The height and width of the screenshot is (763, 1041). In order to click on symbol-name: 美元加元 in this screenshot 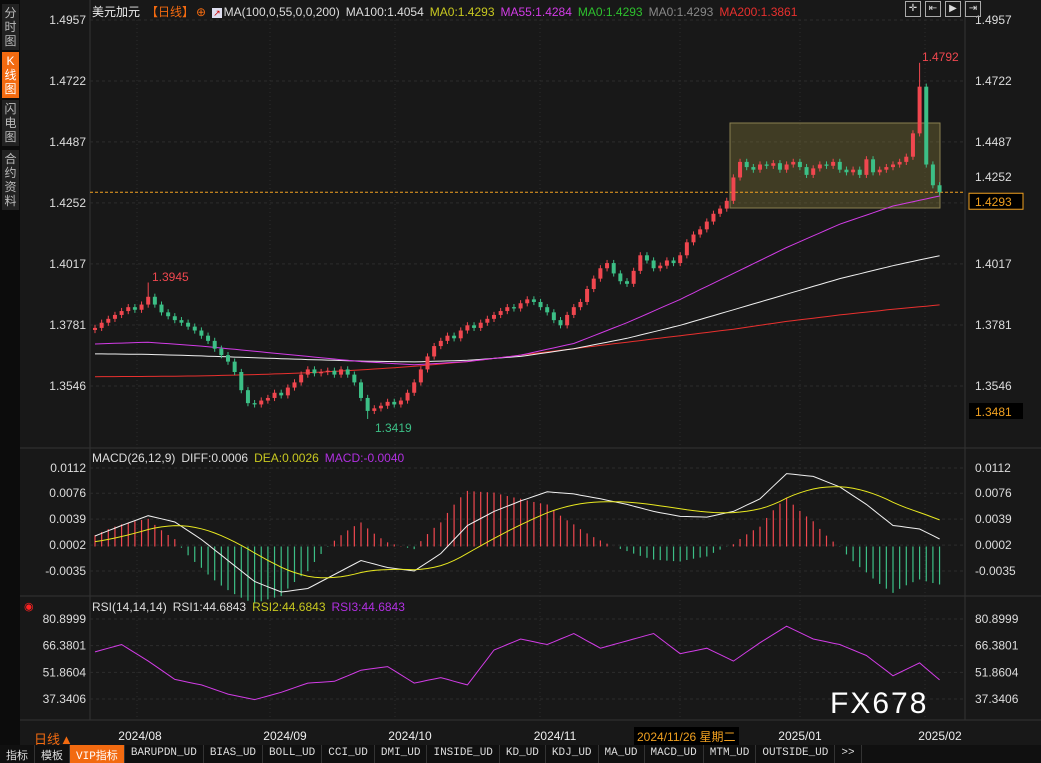, I will do `click(116, 12)`.